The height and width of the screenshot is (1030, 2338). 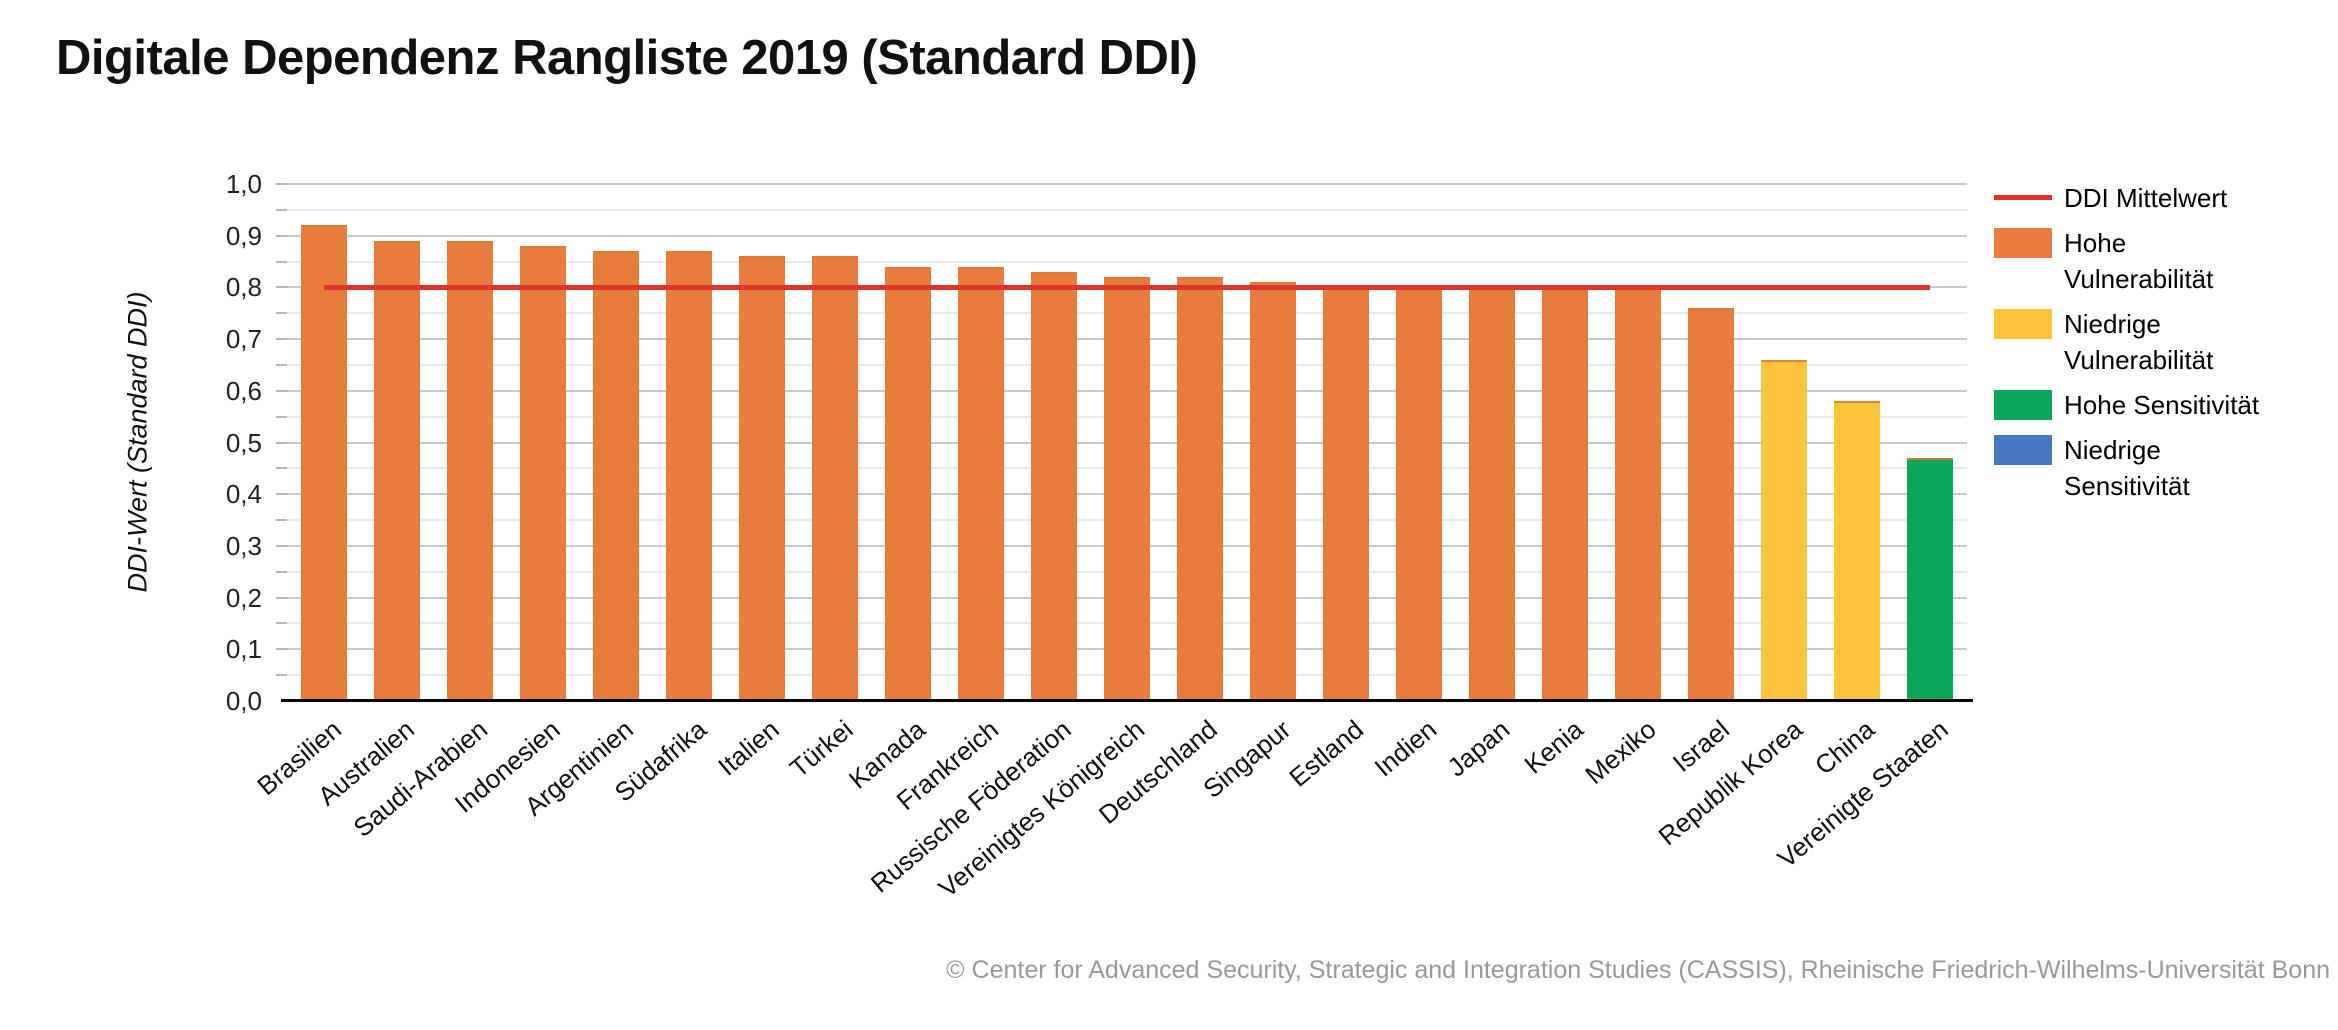 I want to click on x-axis-label-text: Mexiko, so click(x=1620, y=752).